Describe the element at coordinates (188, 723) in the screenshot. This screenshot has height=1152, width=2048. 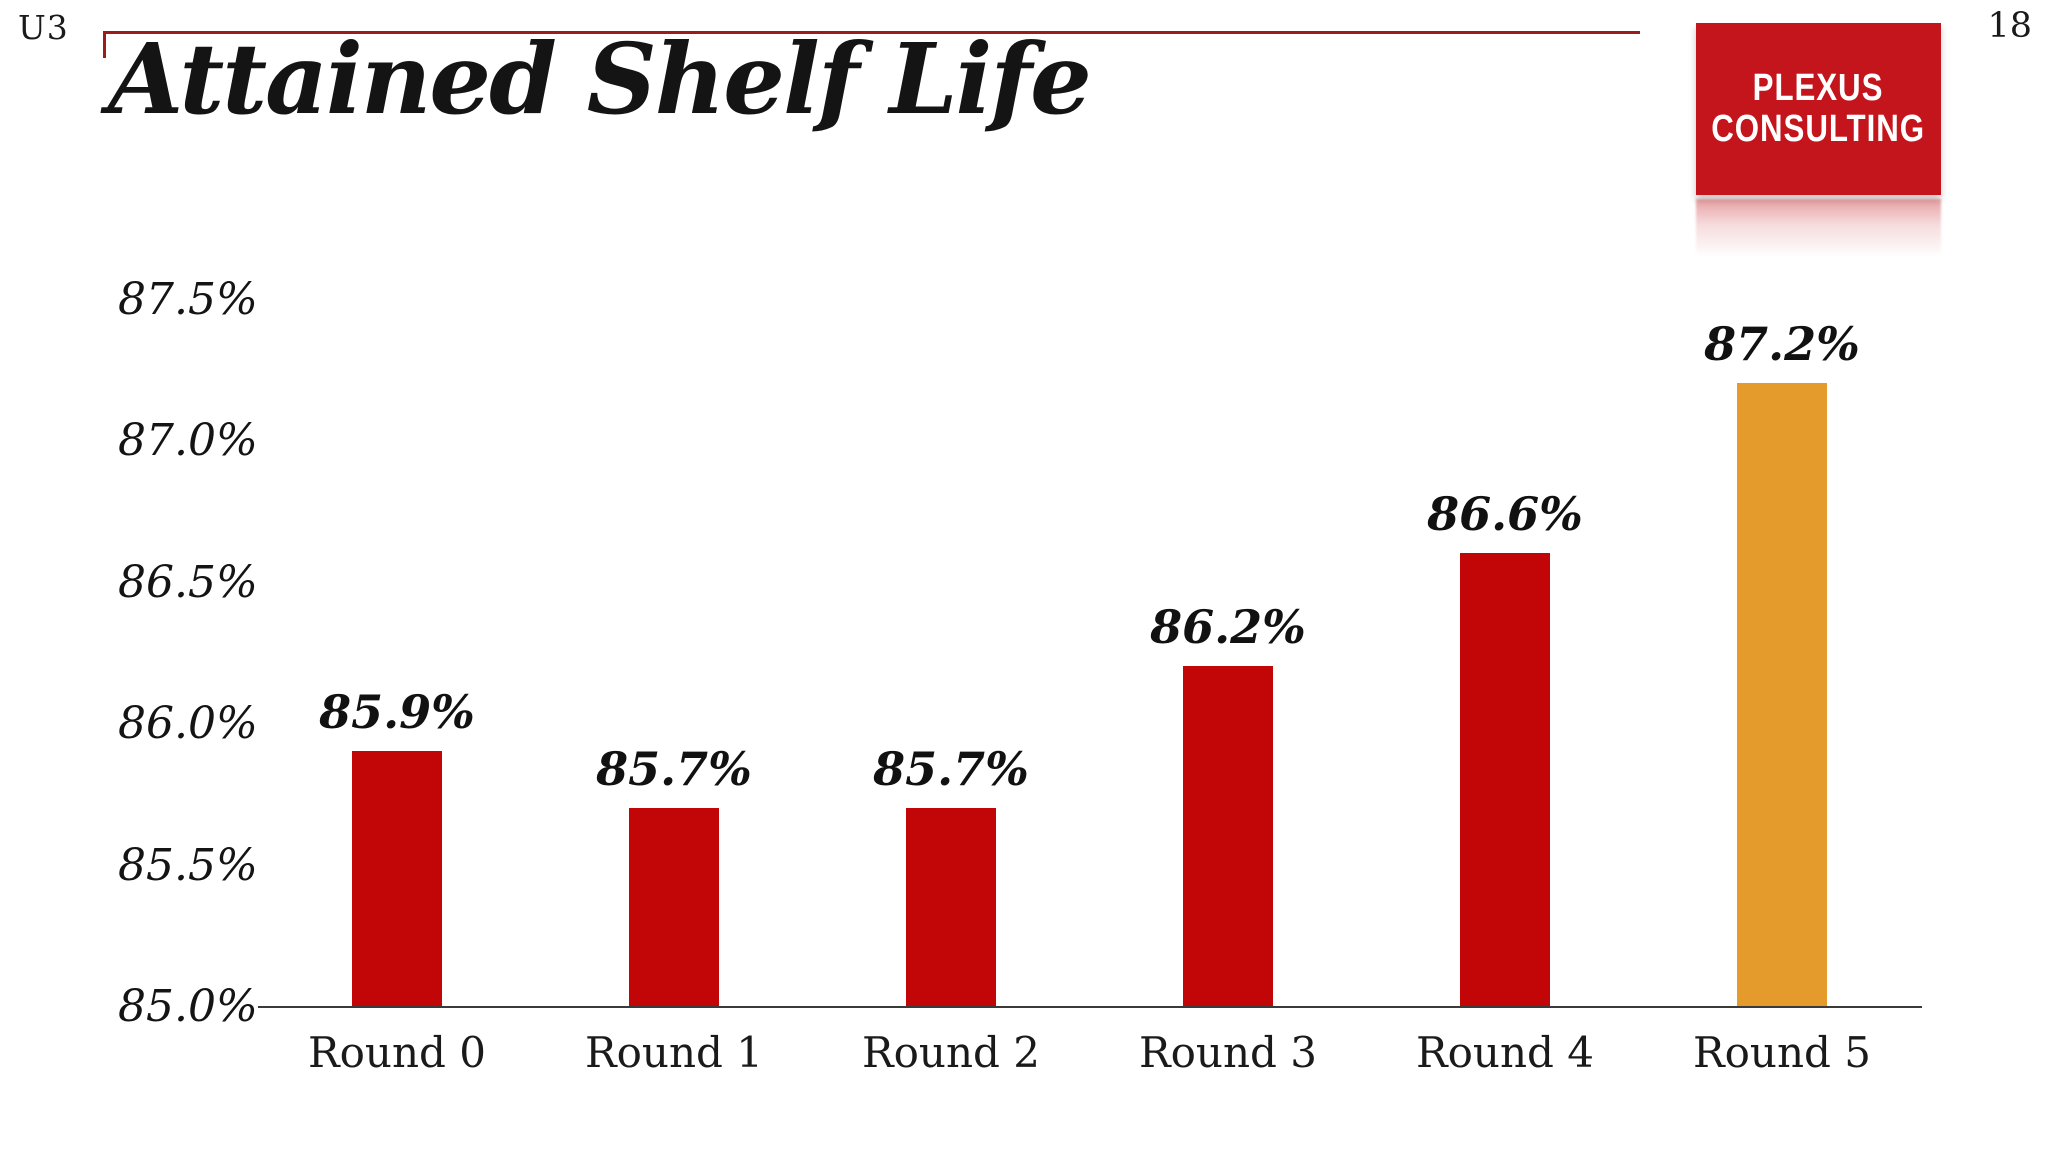
I see `y-axis-tick-label: 86.0%` at that location.